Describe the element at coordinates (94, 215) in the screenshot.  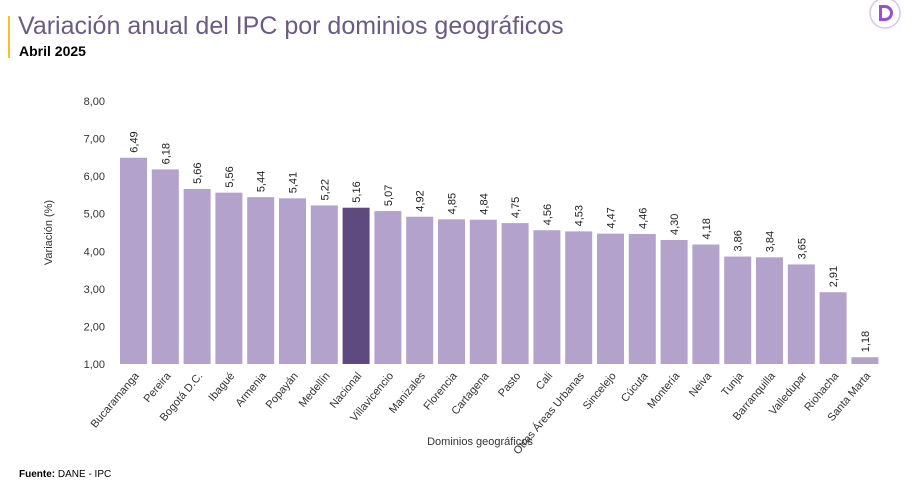
I see `y-tick-label: 5,00` at that location.